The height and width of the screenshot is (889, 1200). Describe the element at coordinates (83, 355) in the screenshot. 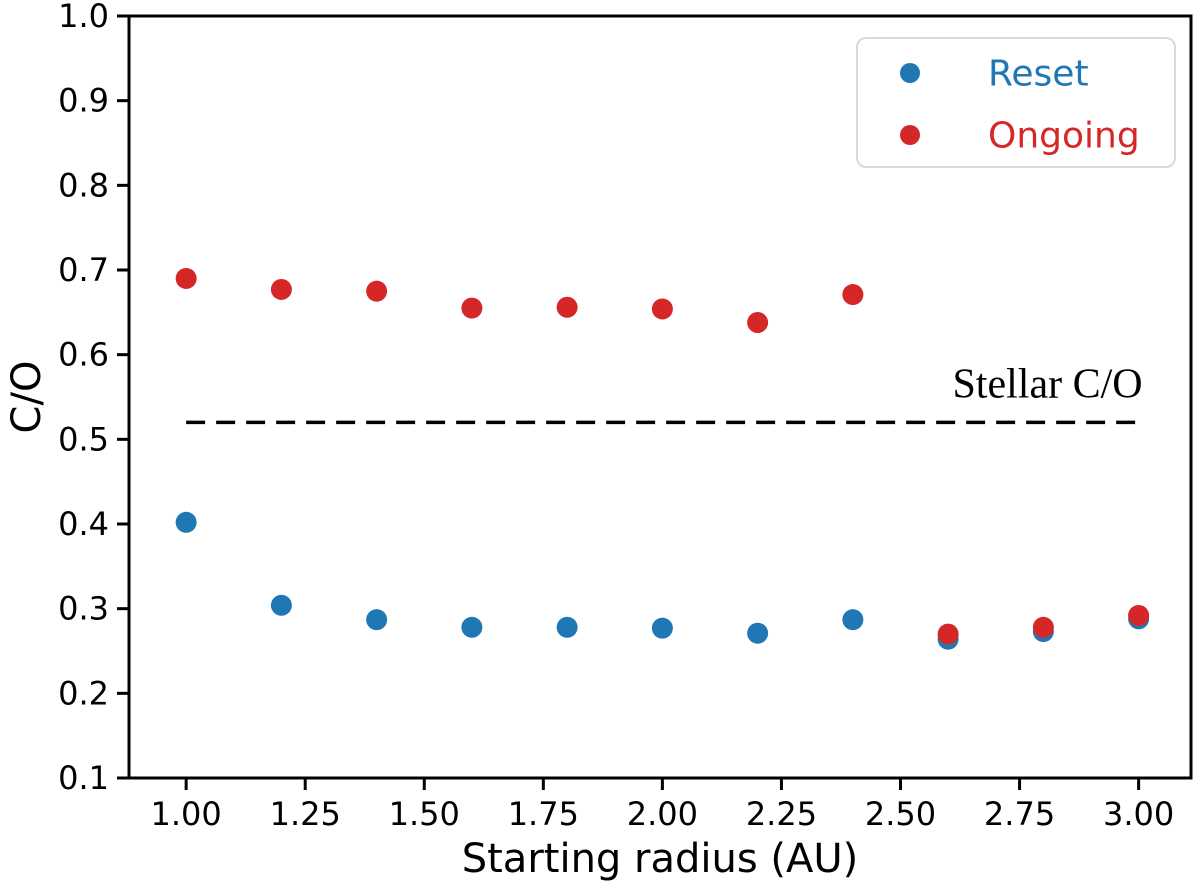

I see `y-tick-label: 0.6` at that location.